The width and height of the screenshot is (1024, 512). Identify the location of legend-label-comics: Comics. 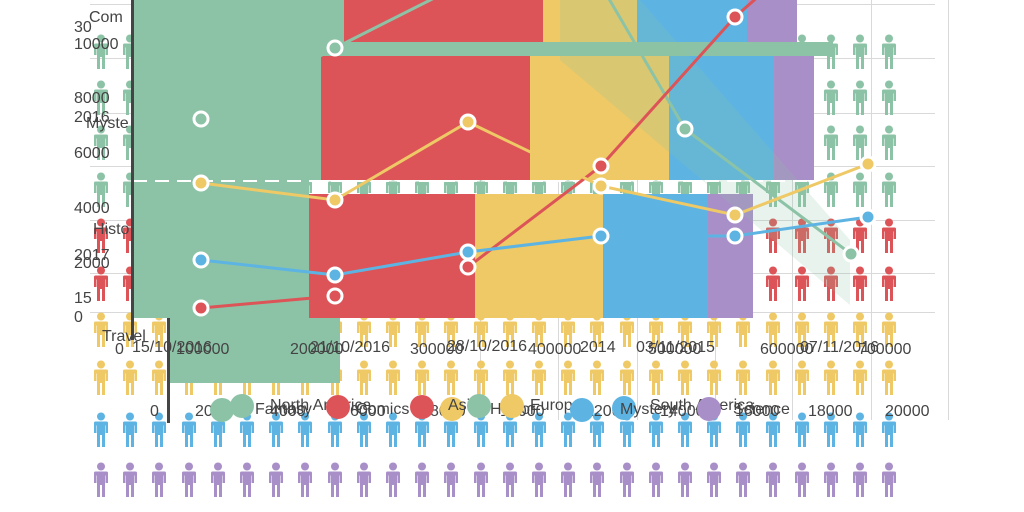
(383, 409).